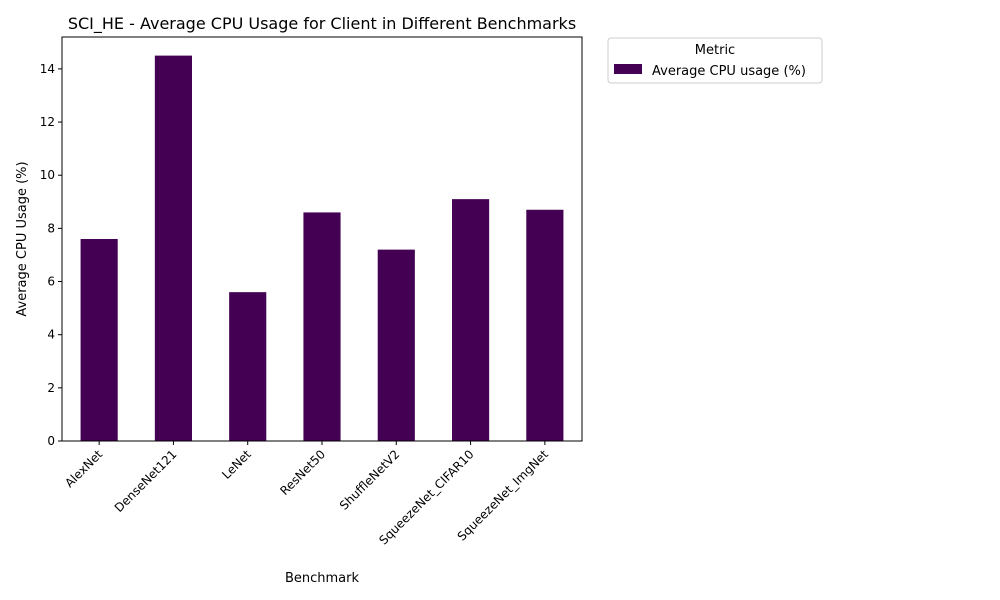  I want to click on bar-resnet50, so click(322, 326).